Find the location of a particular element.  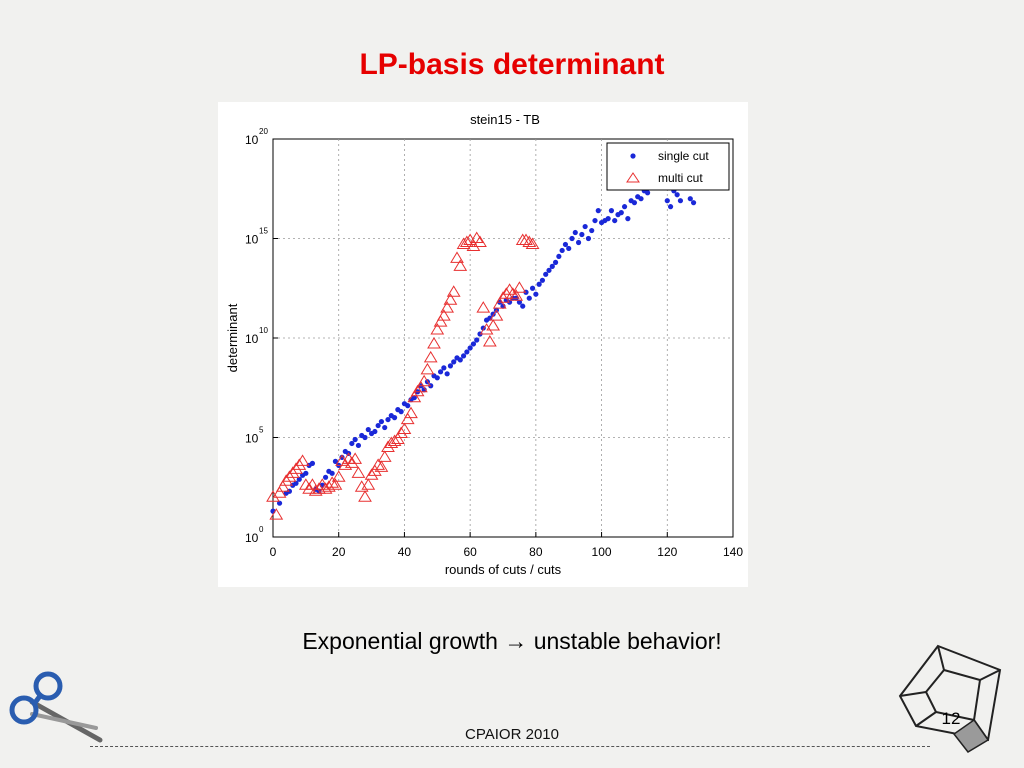

x-tick-label: 100 is located at coordinates (602, 552).